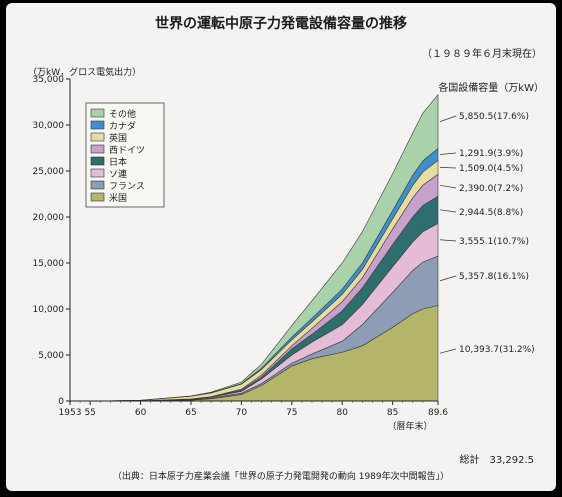  I want to click on legend-box, so click(125, 155).